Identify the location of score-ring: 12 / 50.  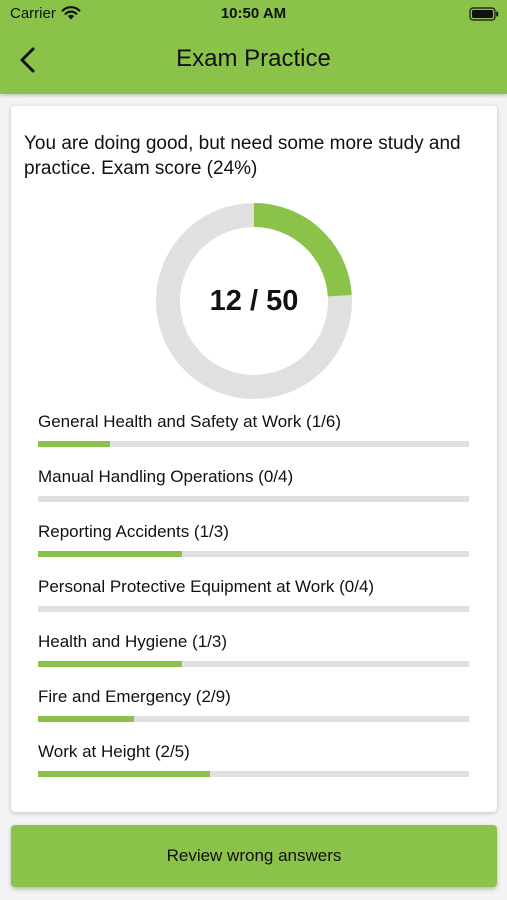
(254, 301).